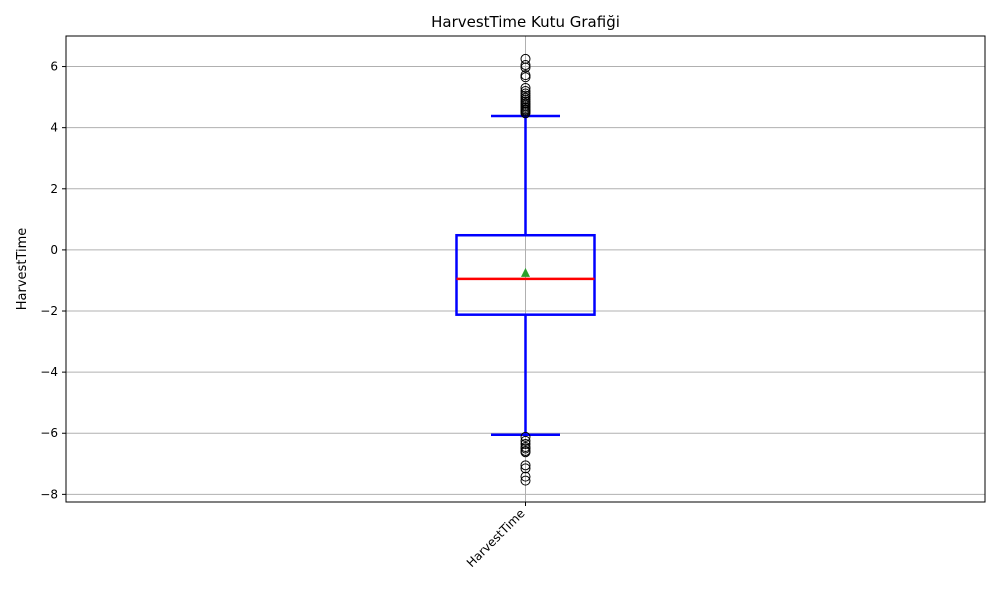 Image resolution: width=1000 pixels, height=600 pixels. I want to click on y-tick-label: 2, so click(54, 189).